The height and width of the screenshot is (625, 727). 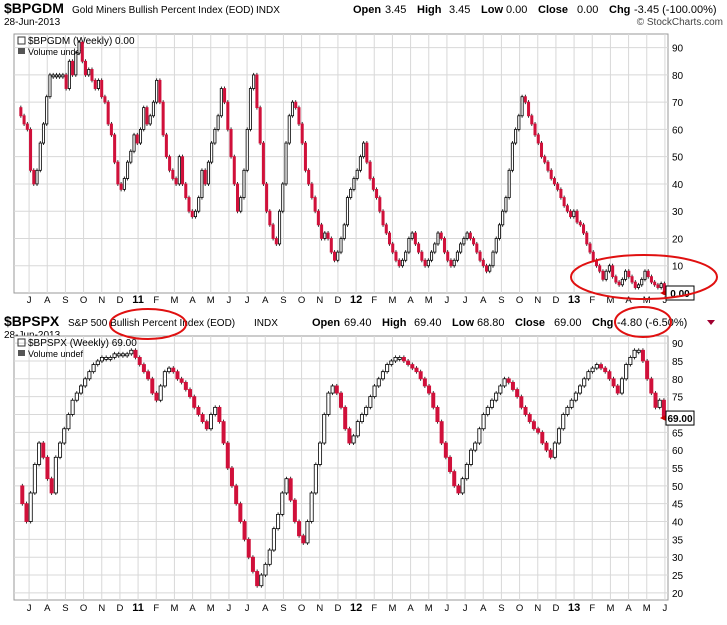 What do you see at coordinates (374, 300) in the screenshot?
I see `x-tick-label: F` at bounding box center [374, 300].